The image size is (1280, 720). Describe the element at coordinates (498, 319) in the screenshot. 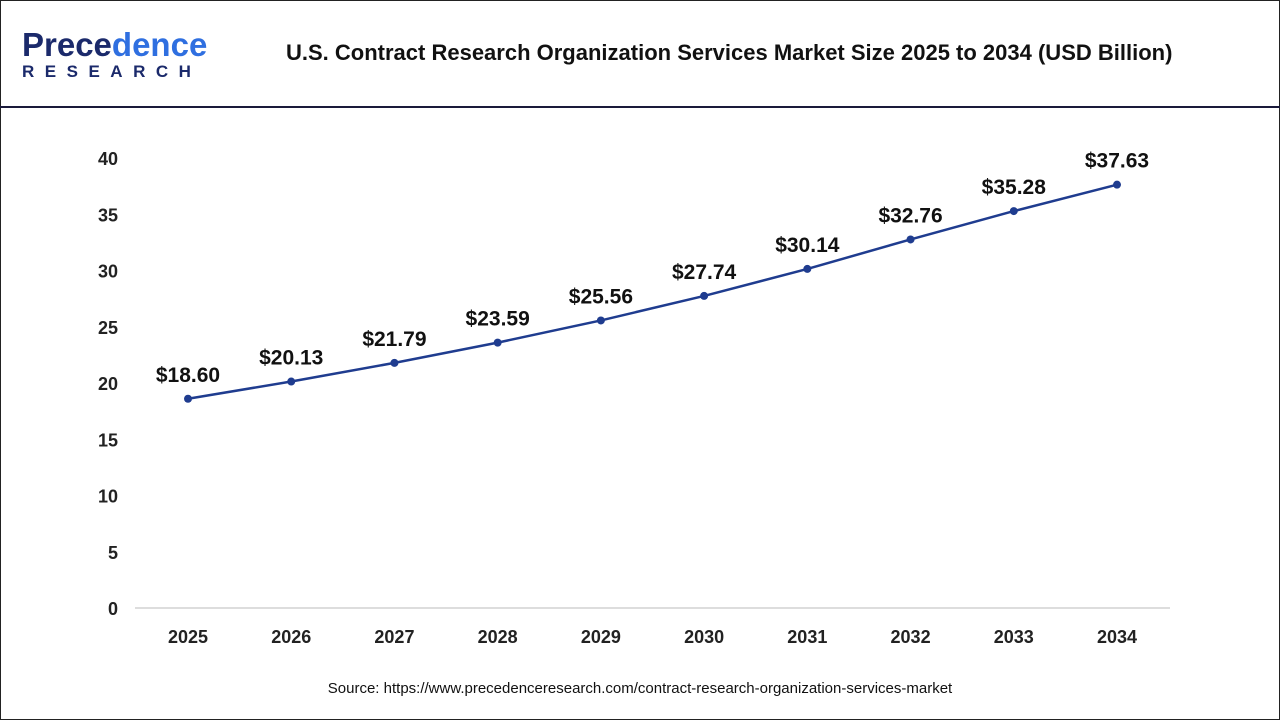

I see `data-label: $23.59` at that location.